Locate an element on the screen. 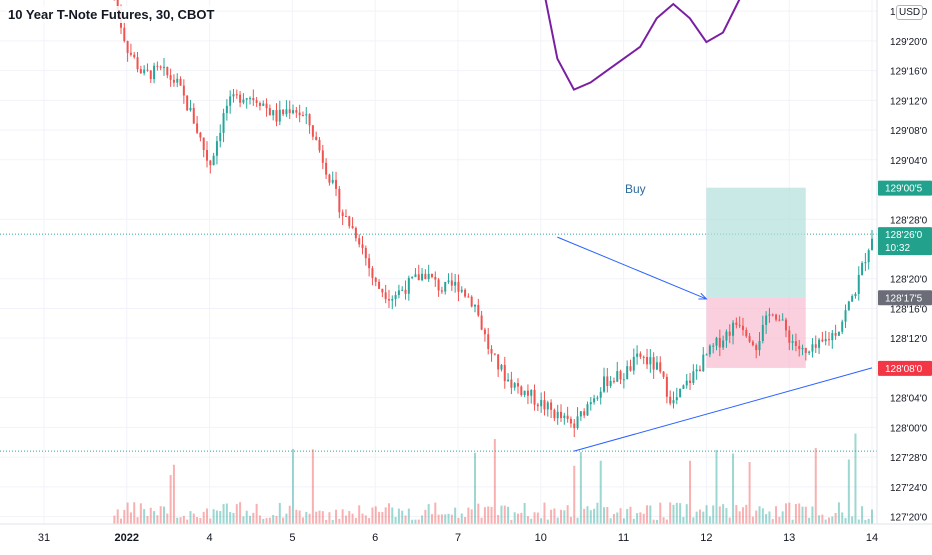 The width and height of the screenshot is (932, 555). target-zone is located at coordinates (755, 243).